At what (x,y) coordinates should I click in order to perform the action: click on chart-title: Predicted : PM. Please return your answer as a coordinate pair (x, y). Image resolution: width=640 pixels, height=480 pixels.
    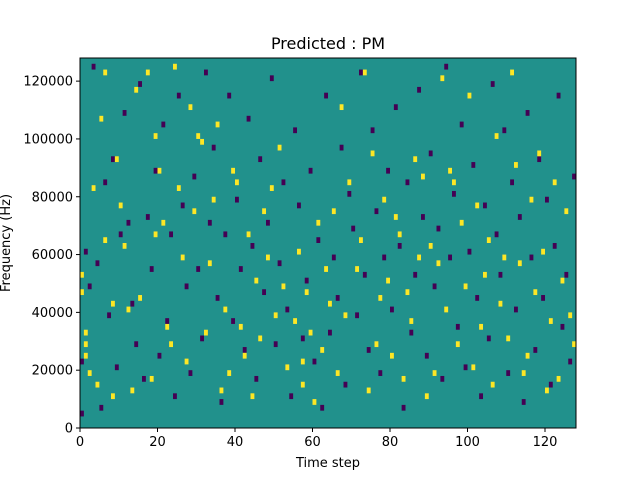
    Looking at the image, I should click on (328, 43).